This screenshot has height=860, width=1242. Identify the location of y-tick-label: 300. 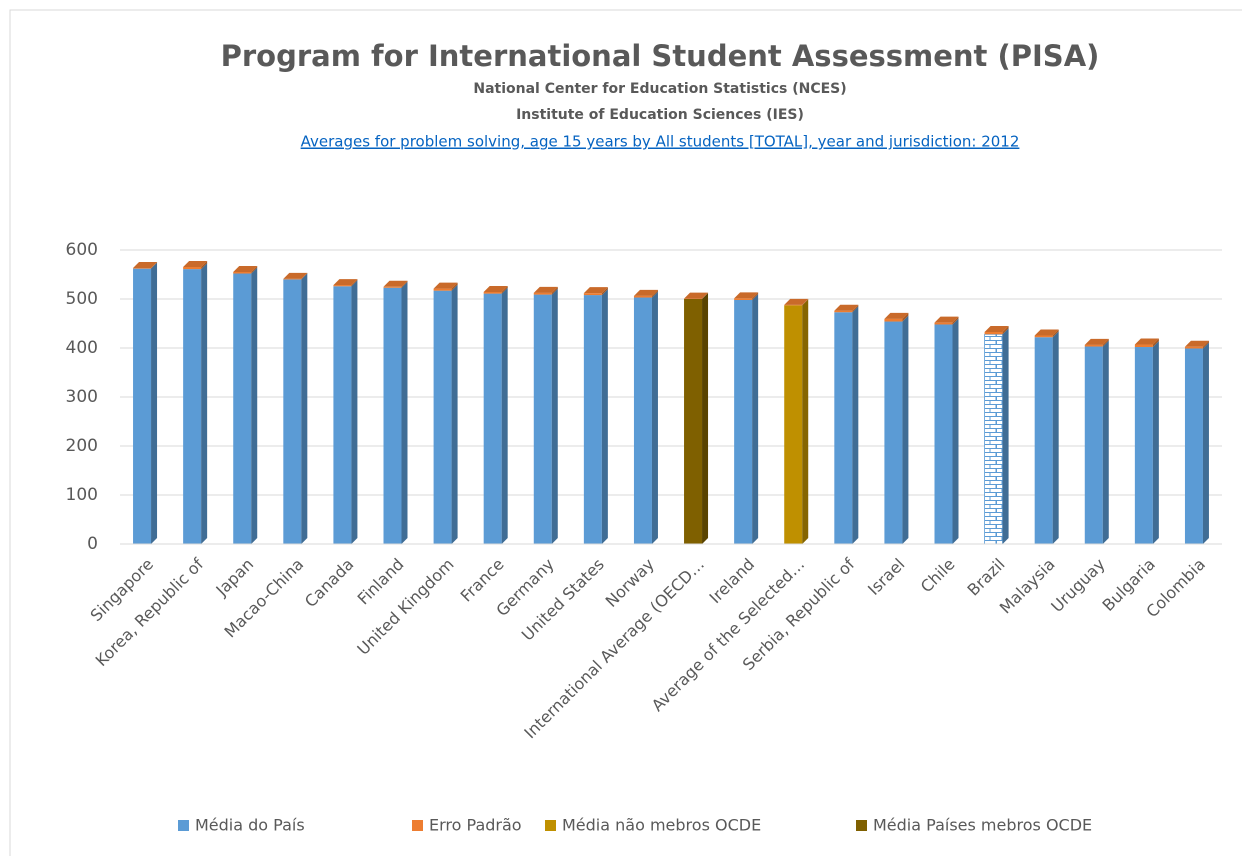
(82, 397).